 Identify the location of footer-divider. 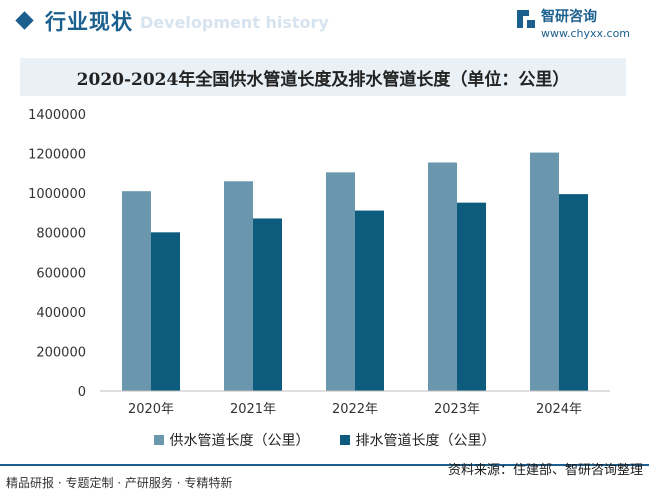
(324, 465).